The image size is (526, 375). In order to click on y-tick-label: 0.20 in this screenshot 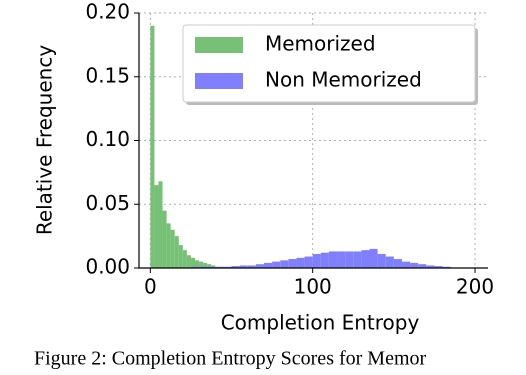, I will do `click(107, 12)`.